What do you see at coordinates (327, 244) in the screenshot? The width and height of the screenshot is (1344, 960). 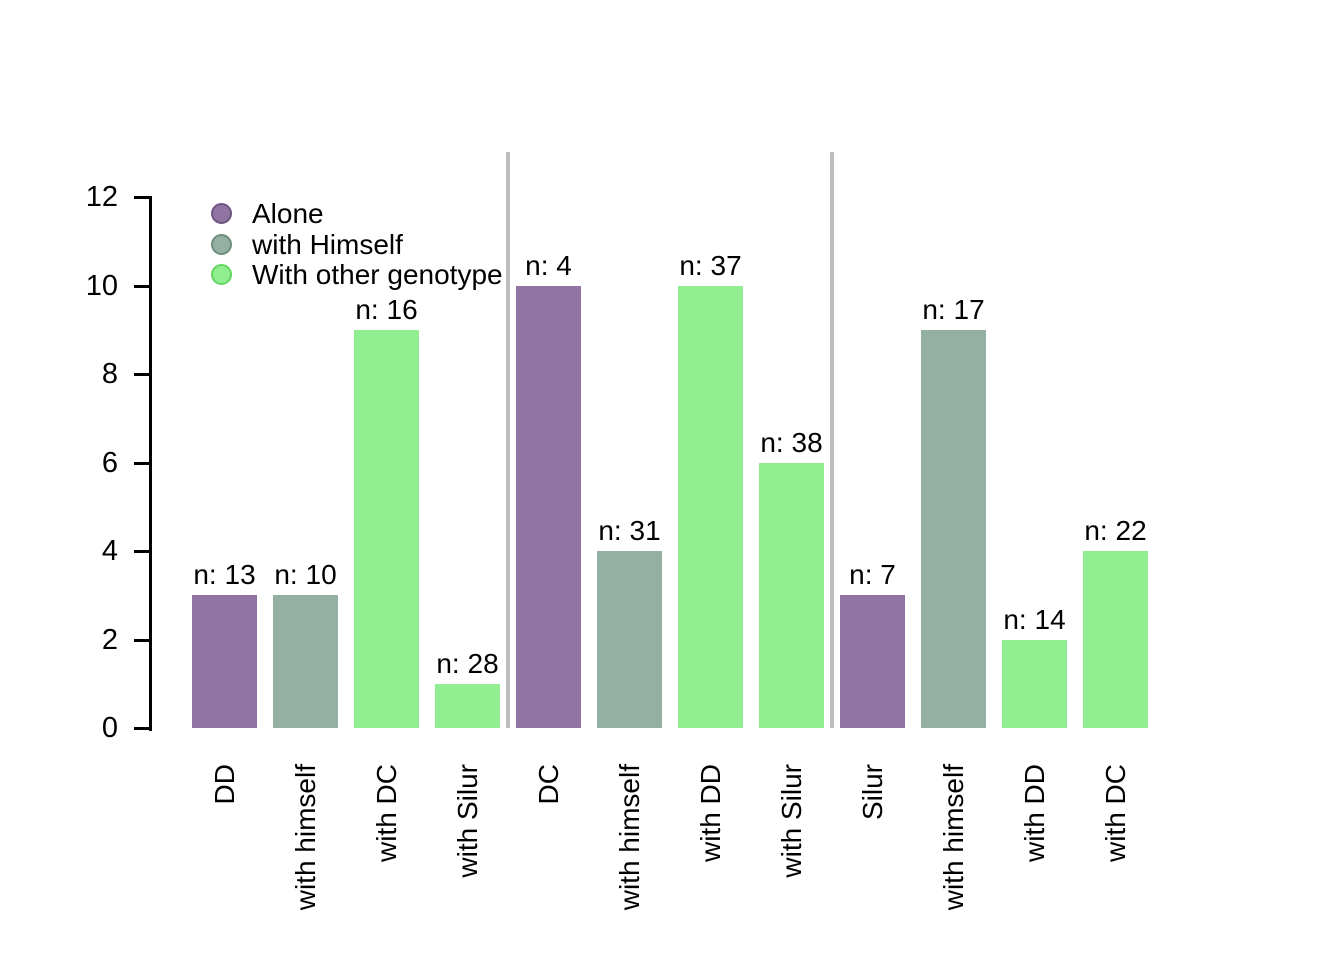 I see `legend-label: with Himself` at bounding box center [327, 244].